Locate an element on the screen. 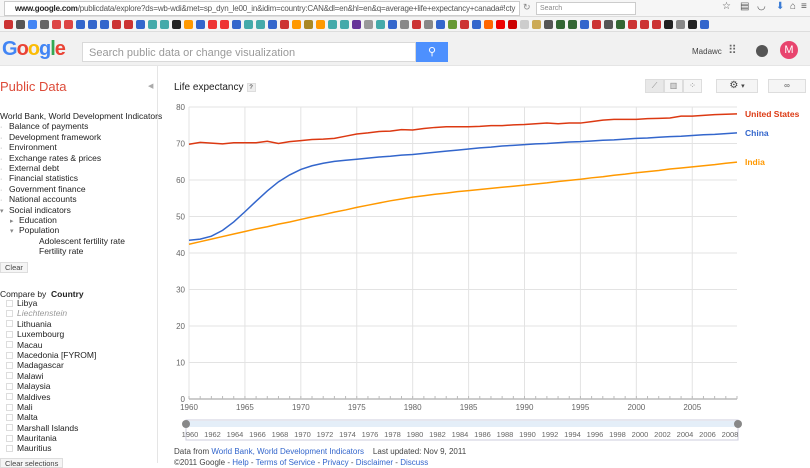  settings-button: ⚙ ▾ is located at coordinates (737, 86).